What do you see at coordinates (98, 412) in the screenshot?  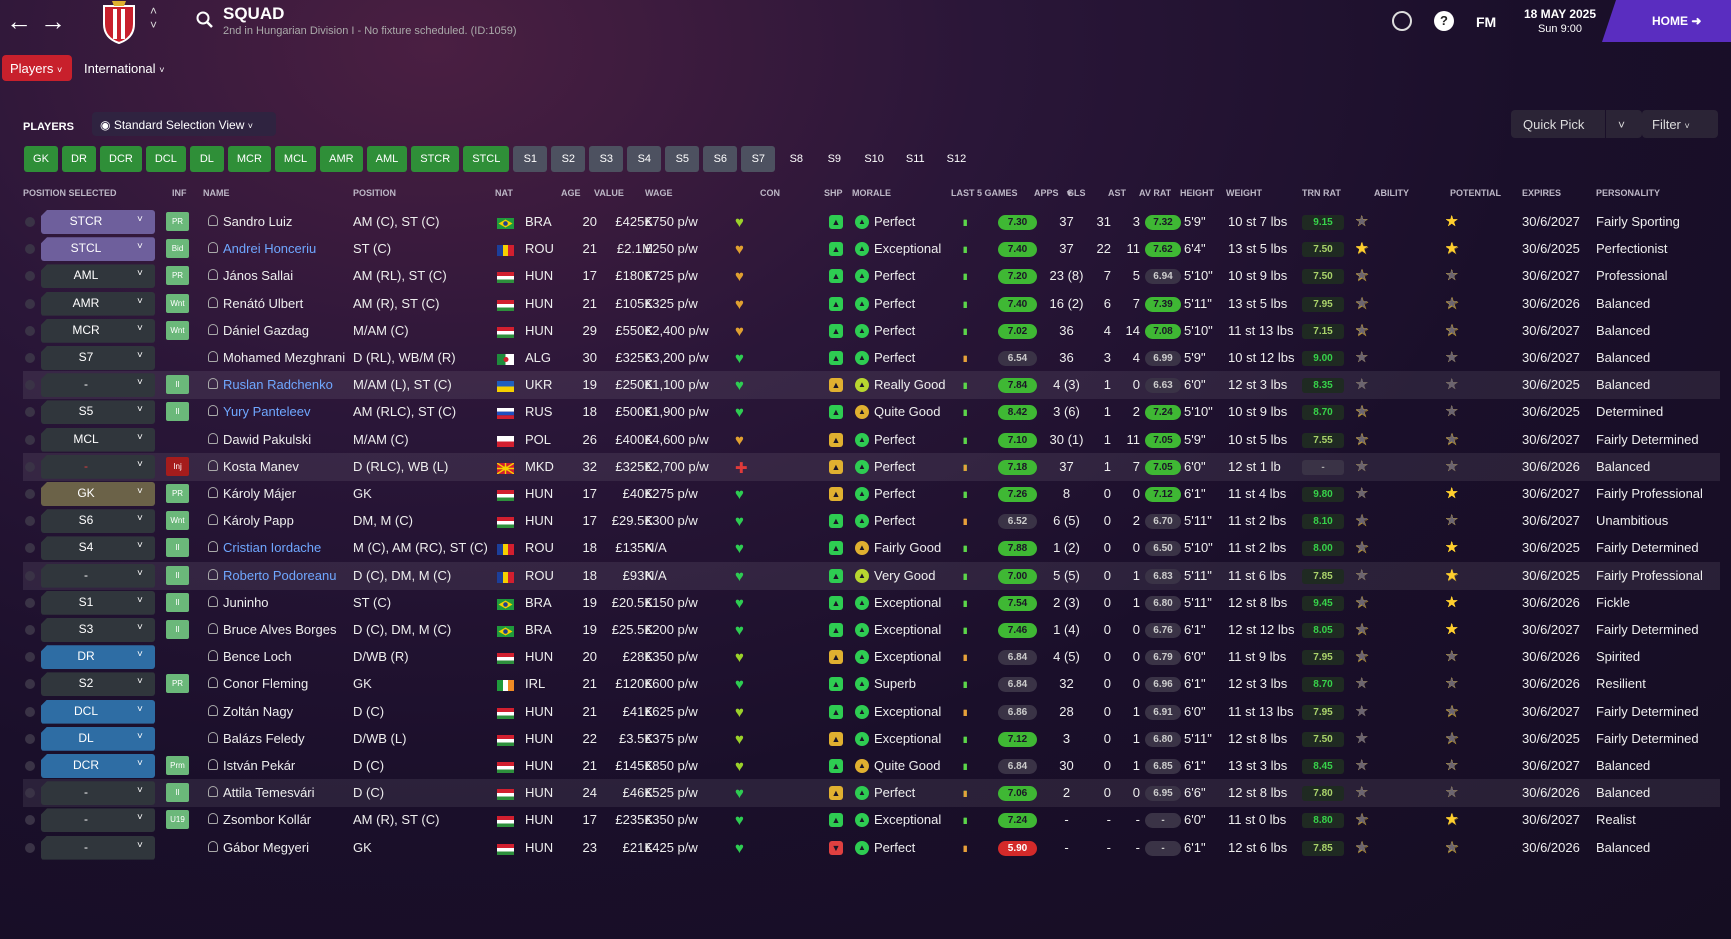 I see `position-selector: S5 ˅` at bounding box center [98, 412].